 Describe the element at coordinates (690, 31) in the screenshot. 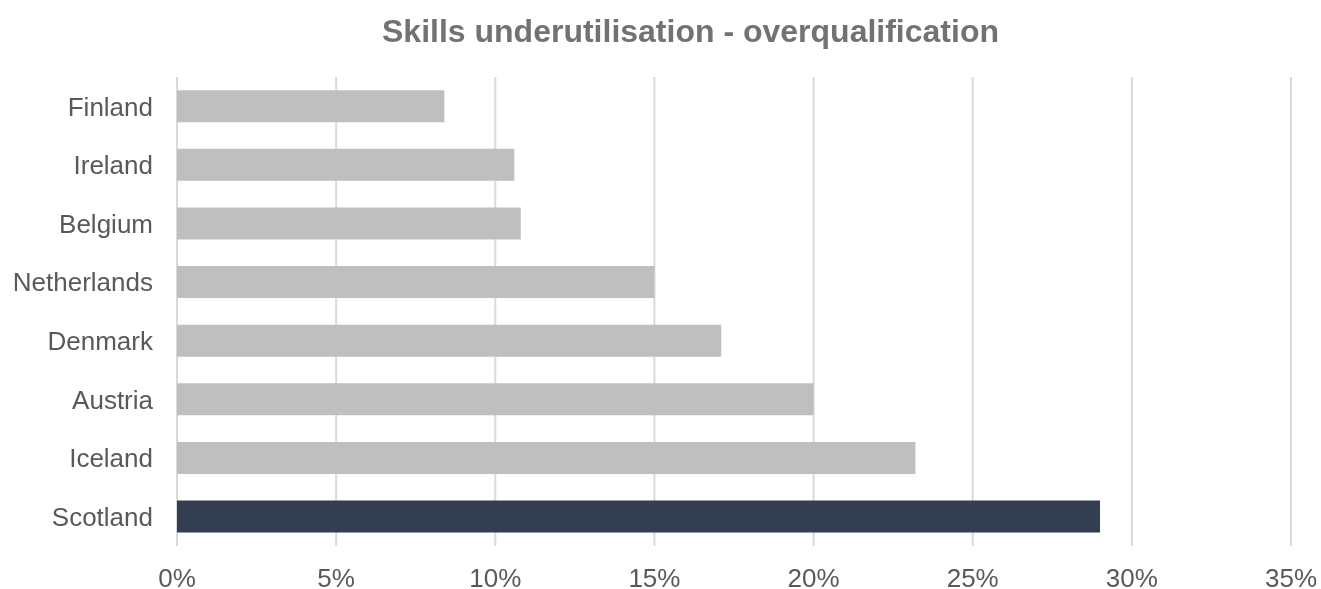

I see `chart-title: Skills underutilisation - overqualification` at that location.